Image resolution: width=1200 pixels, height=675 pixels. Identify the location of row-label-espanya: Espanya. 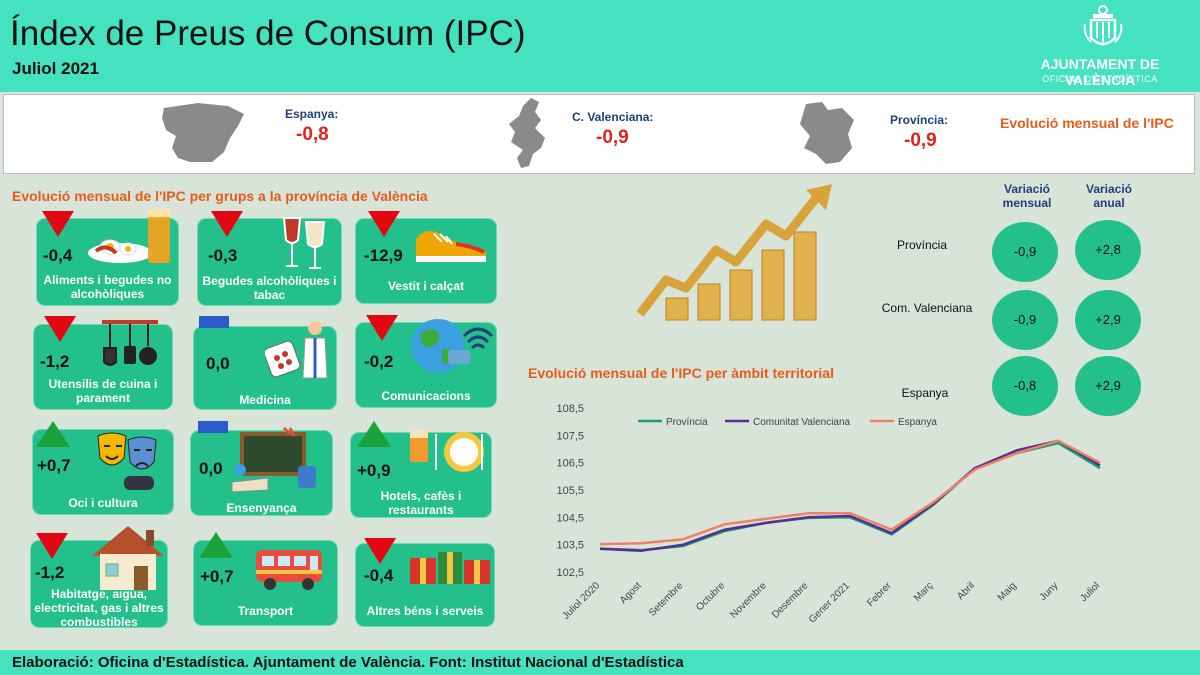
(925, 393).